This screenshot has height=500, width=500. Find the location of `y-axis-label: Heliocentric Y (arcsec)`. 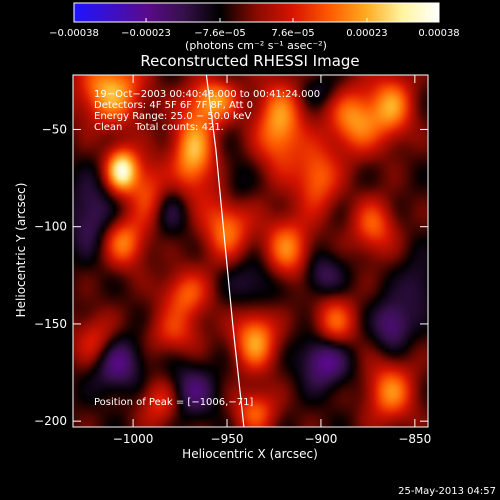

y-axis-label: Heliocentric Y (arcsec) is located at coordinates (21, 250).